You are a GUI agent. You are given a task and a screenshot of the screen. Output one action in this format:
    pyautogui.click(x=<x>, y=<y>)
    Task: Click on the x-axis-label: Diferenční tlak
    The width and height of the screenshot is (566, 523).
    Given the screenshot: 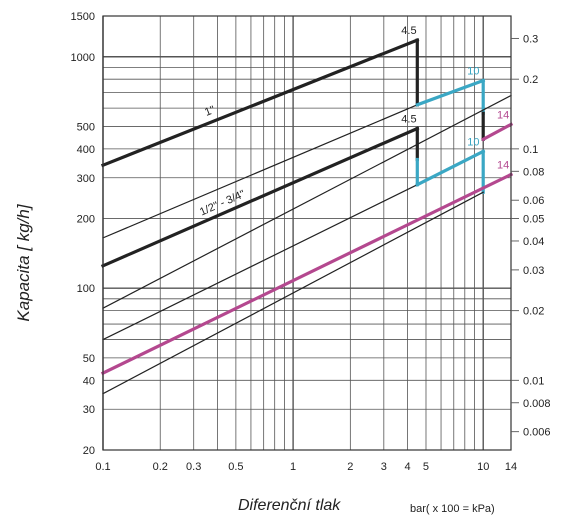 What is the action you would take?
    pyautogui.click(x=289, y=505)
    